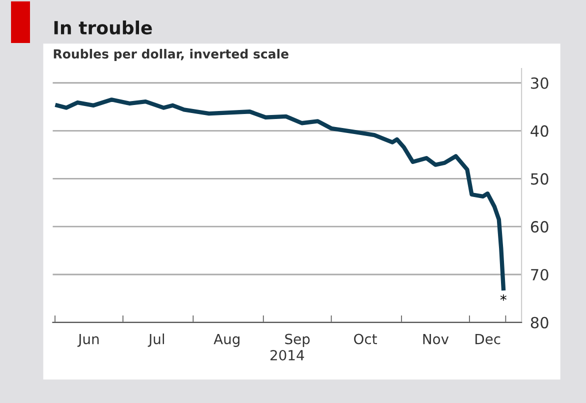  What do you see at coordinates (227, 340) in the screenshot?
I see `x-tick-label: Aug` at bounding box center [227, 340].